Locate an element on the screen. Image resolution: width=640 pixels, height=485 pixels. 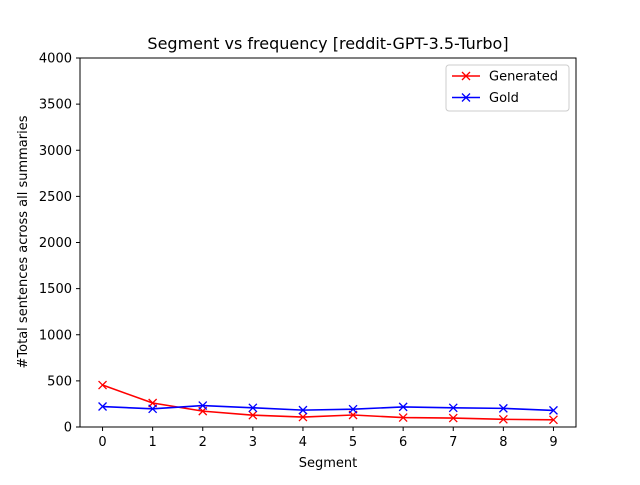
x-axis-ticks: 0 1 2 3 4 5 6 7 8 9 is located at coordinates (328, 438).